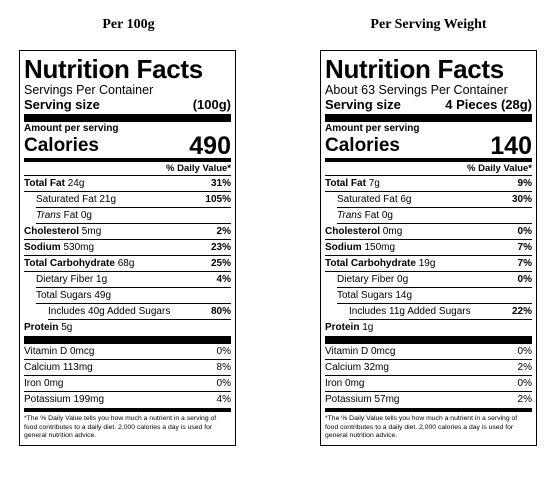 This screenshot has width=554, height=478. I want to click on calories-row: Calories 490, so click(127, 146).